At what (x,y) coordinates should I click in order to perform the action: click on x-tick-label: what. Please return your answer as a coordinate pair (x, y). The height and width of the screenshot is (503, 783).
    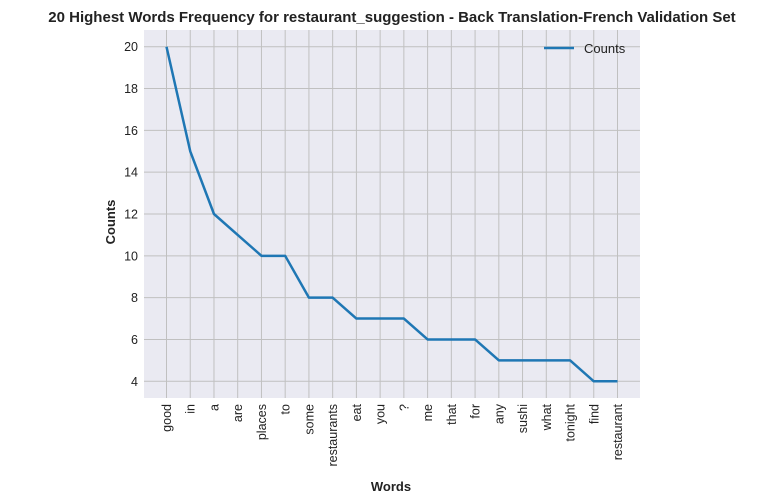
    Looking at the image, I should click on (547, 417).